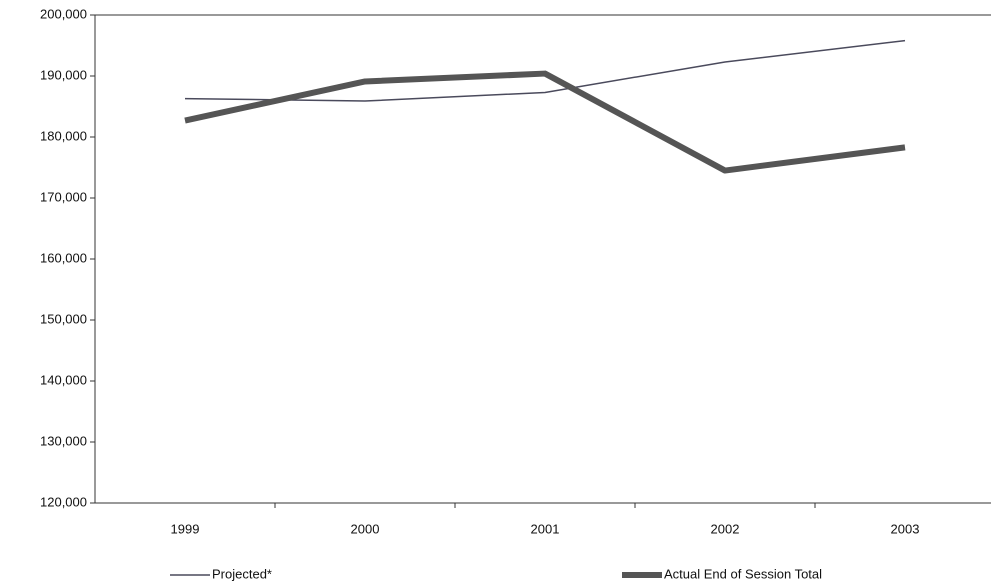  I want to click on y-tick-label: 130,000, so click(63, 440).